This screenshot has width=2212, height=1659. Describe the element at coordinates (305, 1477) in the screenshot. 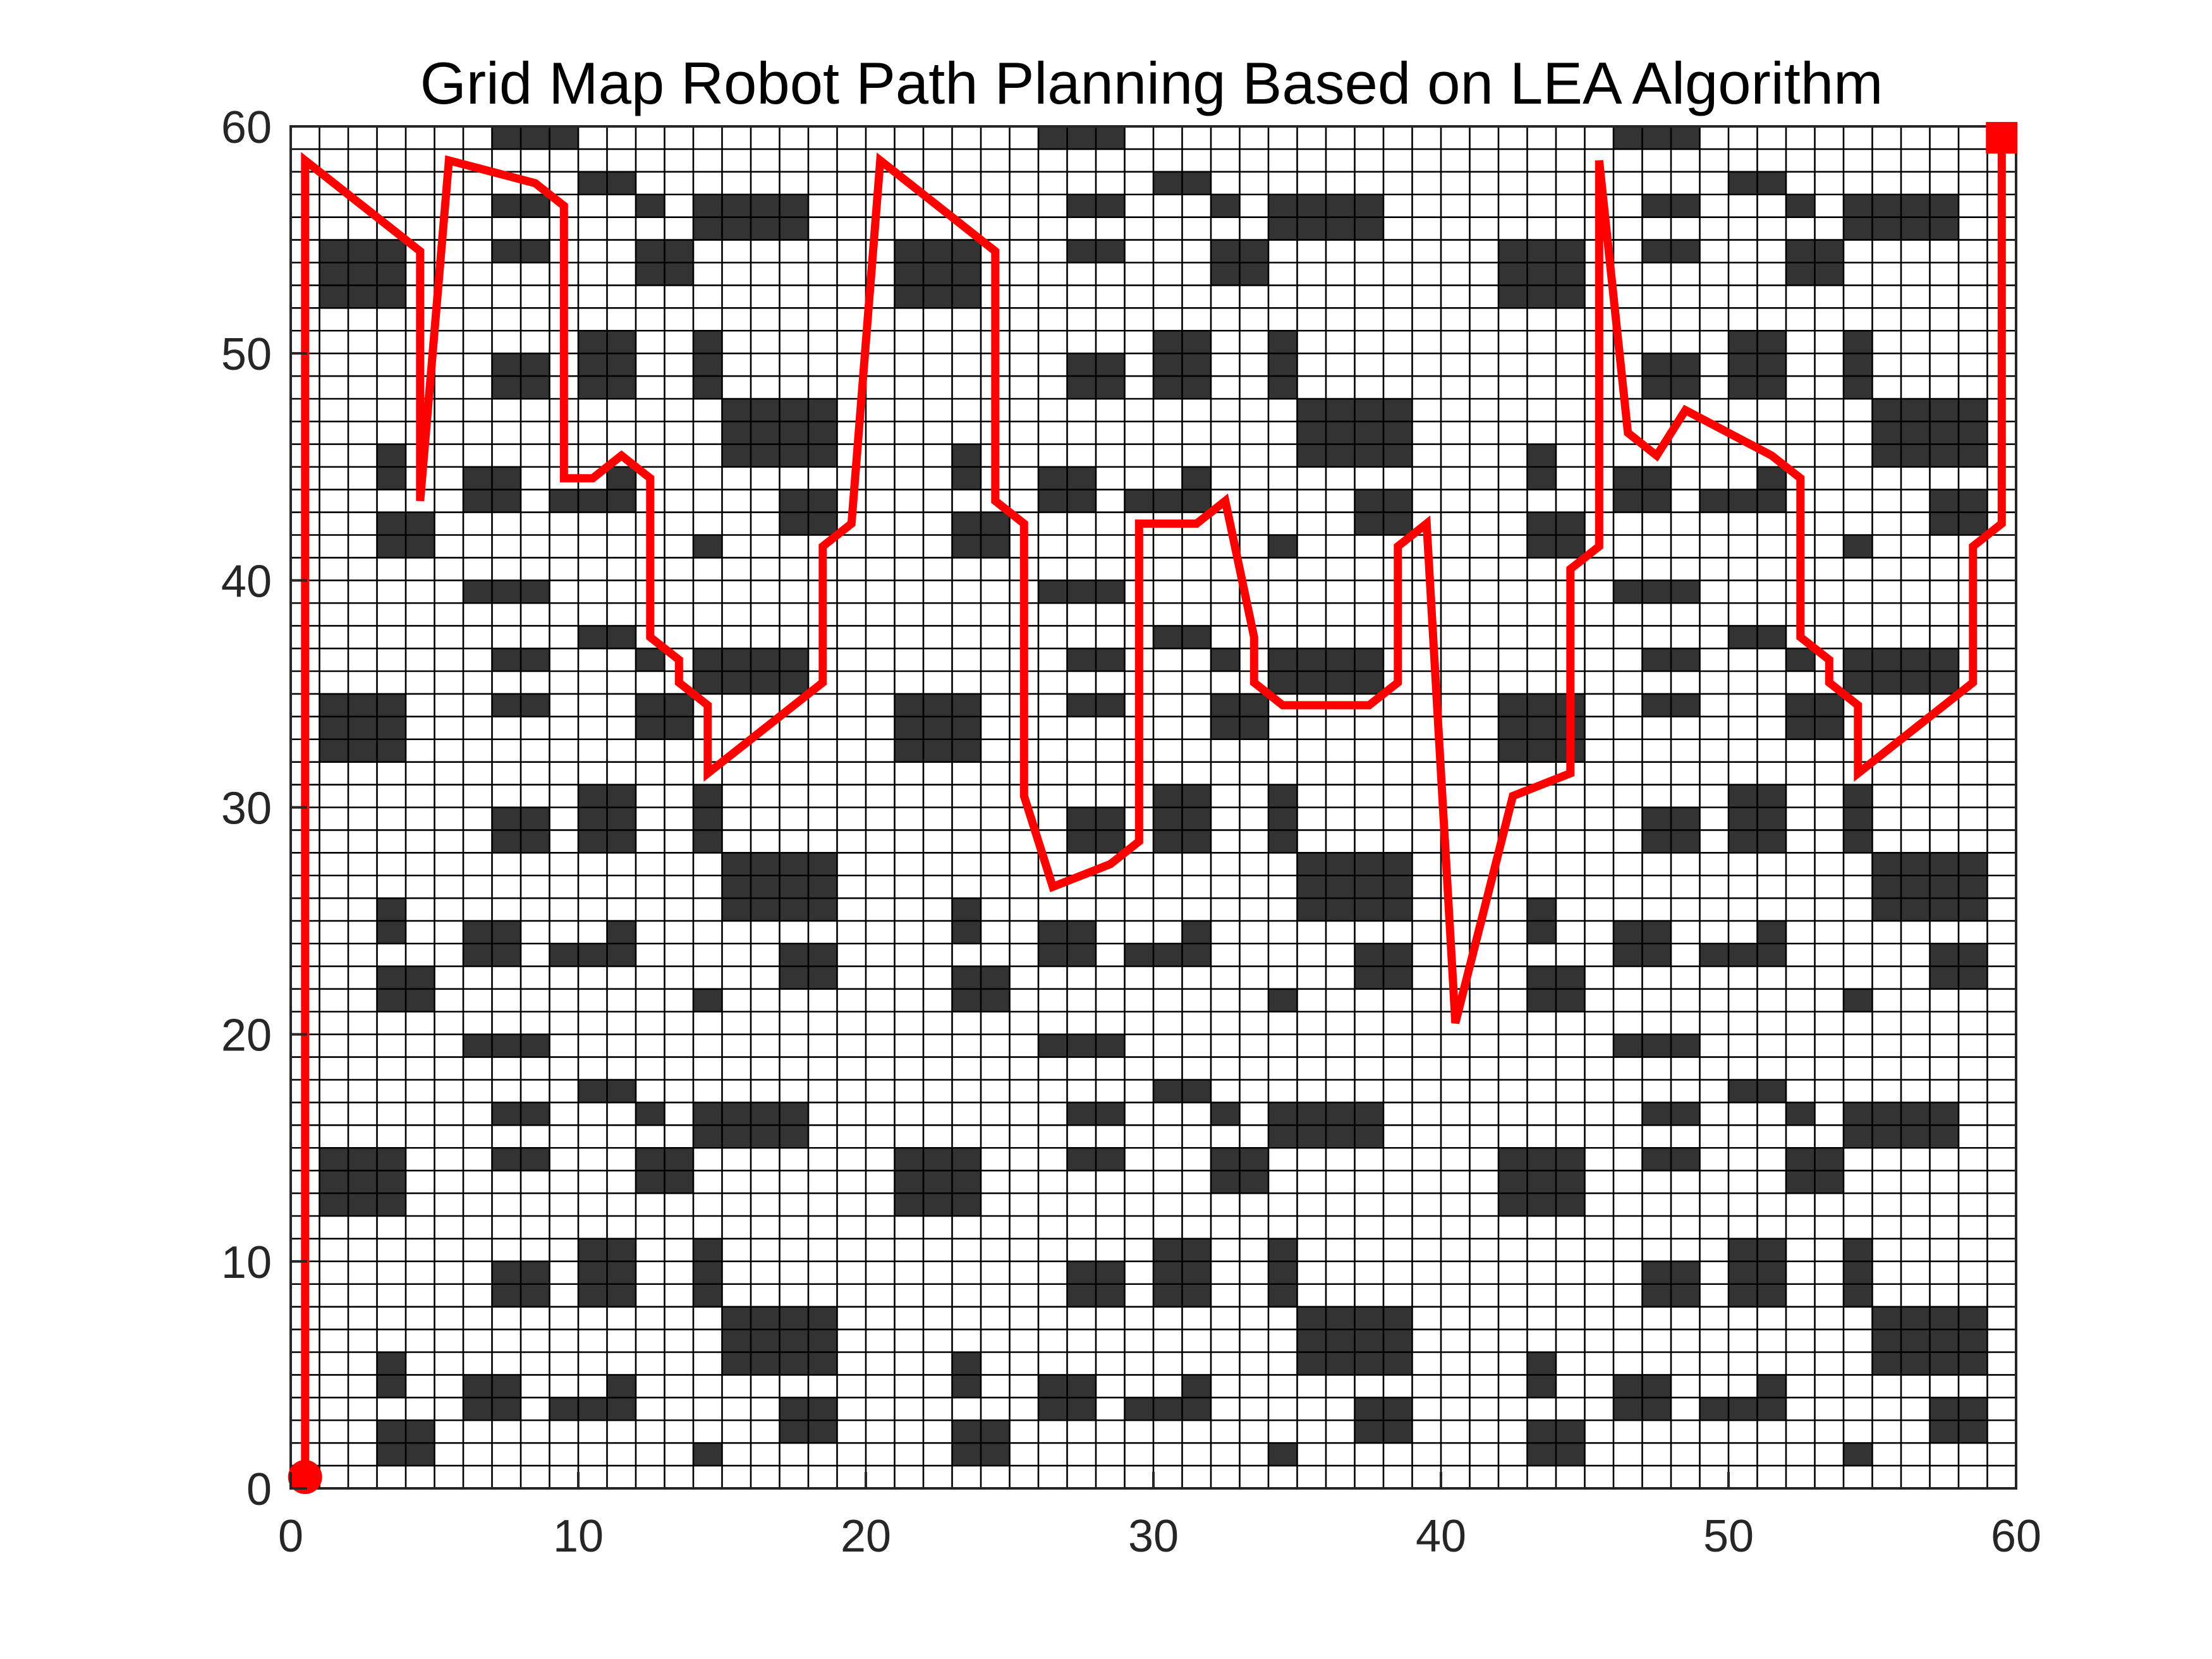

I see `start-marker` at that location.